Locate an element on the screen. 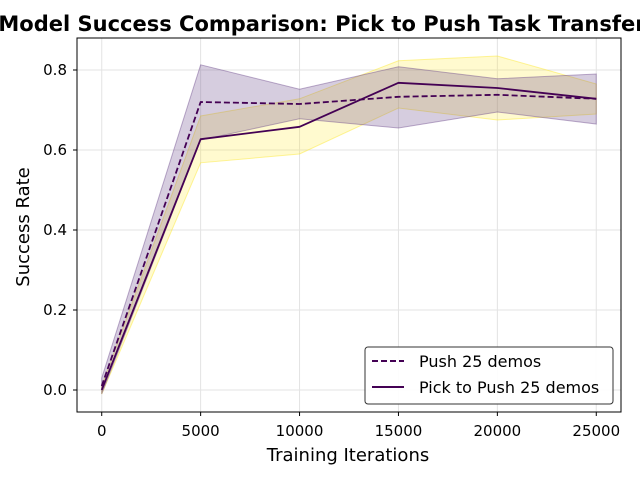  x-tick-label: 25000 is located at coordinates (596, 431).